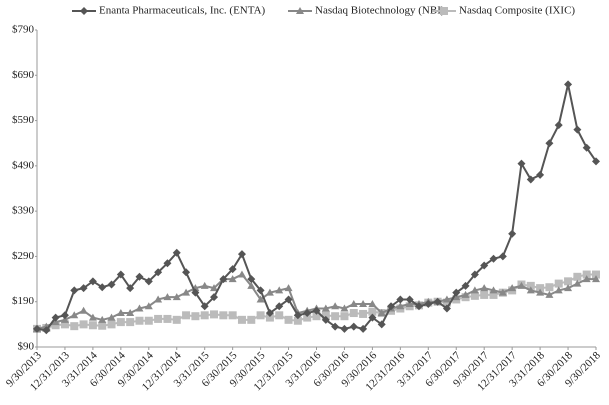  Describe the element at coordinates (23, 75) in the screenshot. I see `y-tick-label: $690` at that location.